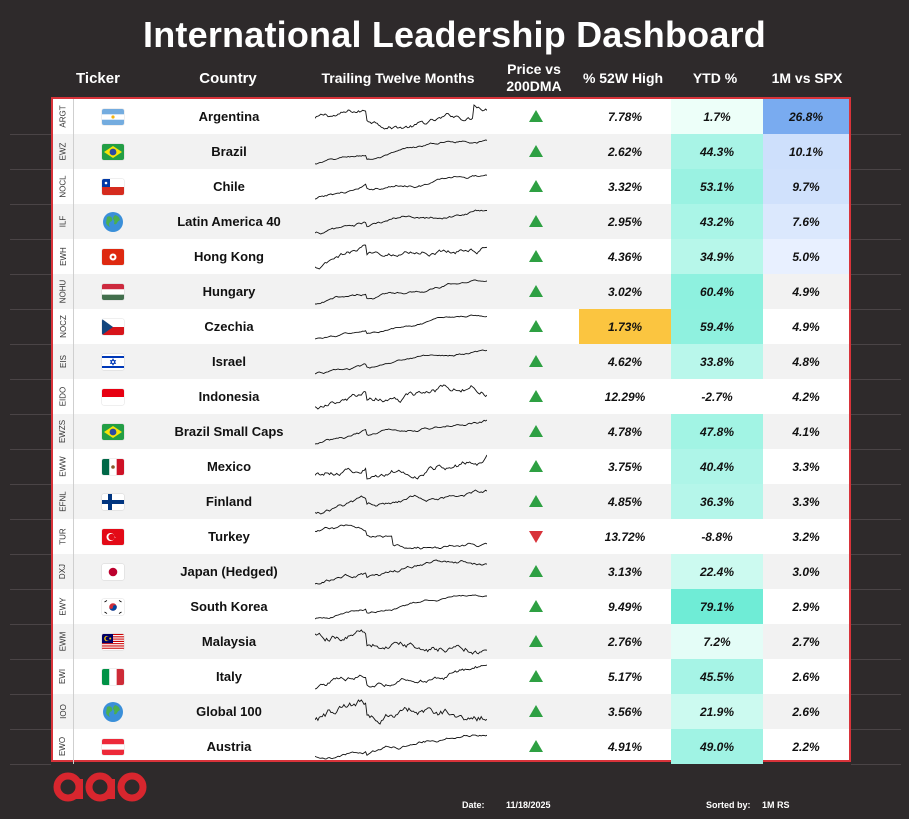 This screenshot has width=909, height=819. What do you see at coordinates (229, 221) in the screenshot?
I see `country-label: Latin America 40` at bounding box center [229, 221].